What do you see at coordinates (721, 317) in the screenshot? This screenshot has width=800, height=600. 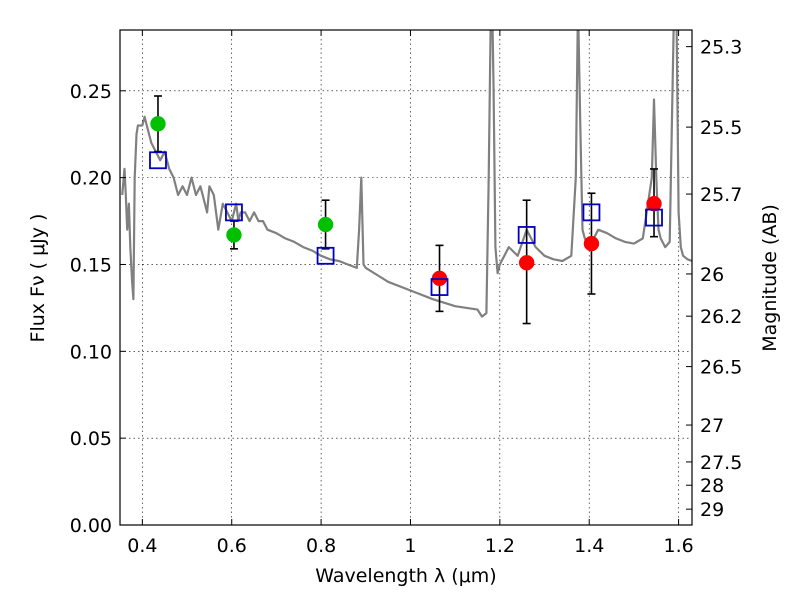 I see `y2-tick-label: 26.2` at bounding box center [721, 317].